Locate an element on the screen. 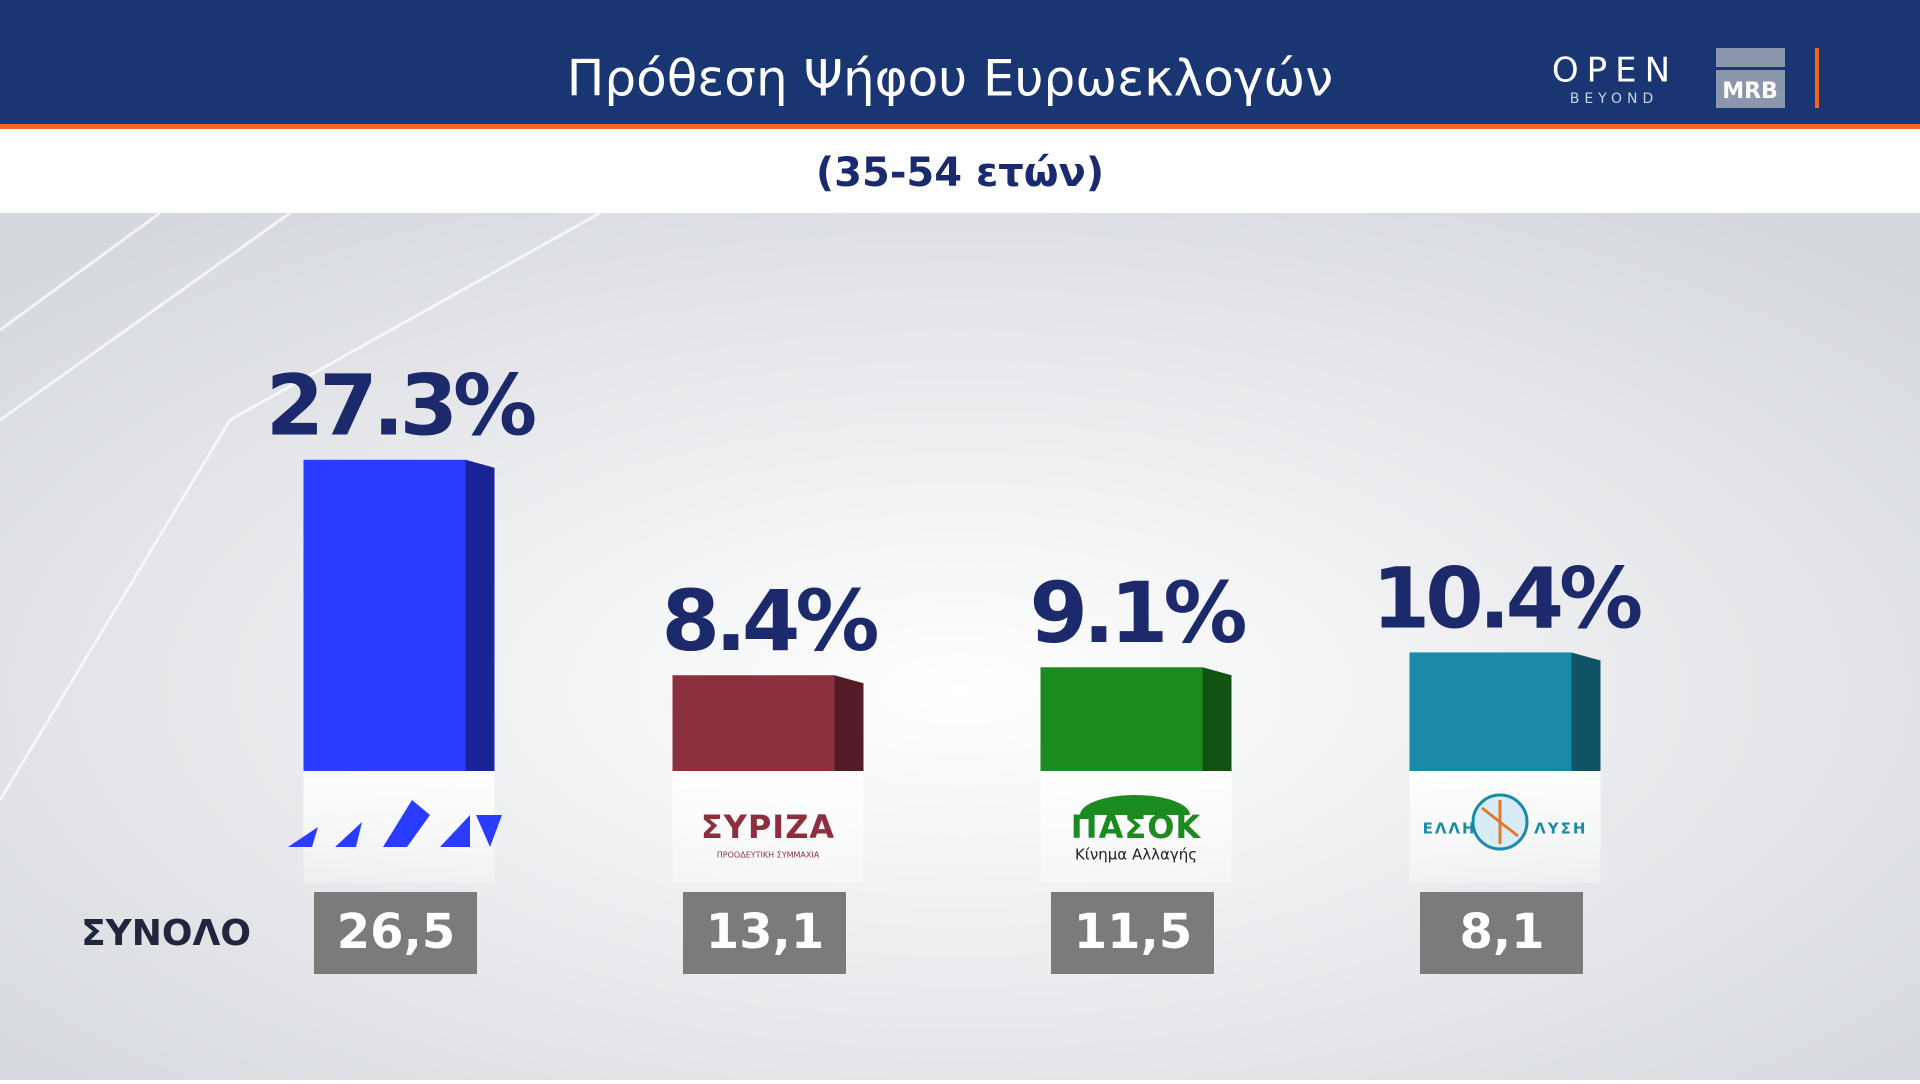 The width and height of the screenshot is (1920, 1084). total-value: 11,5 is located at coordinates (1133, 932).